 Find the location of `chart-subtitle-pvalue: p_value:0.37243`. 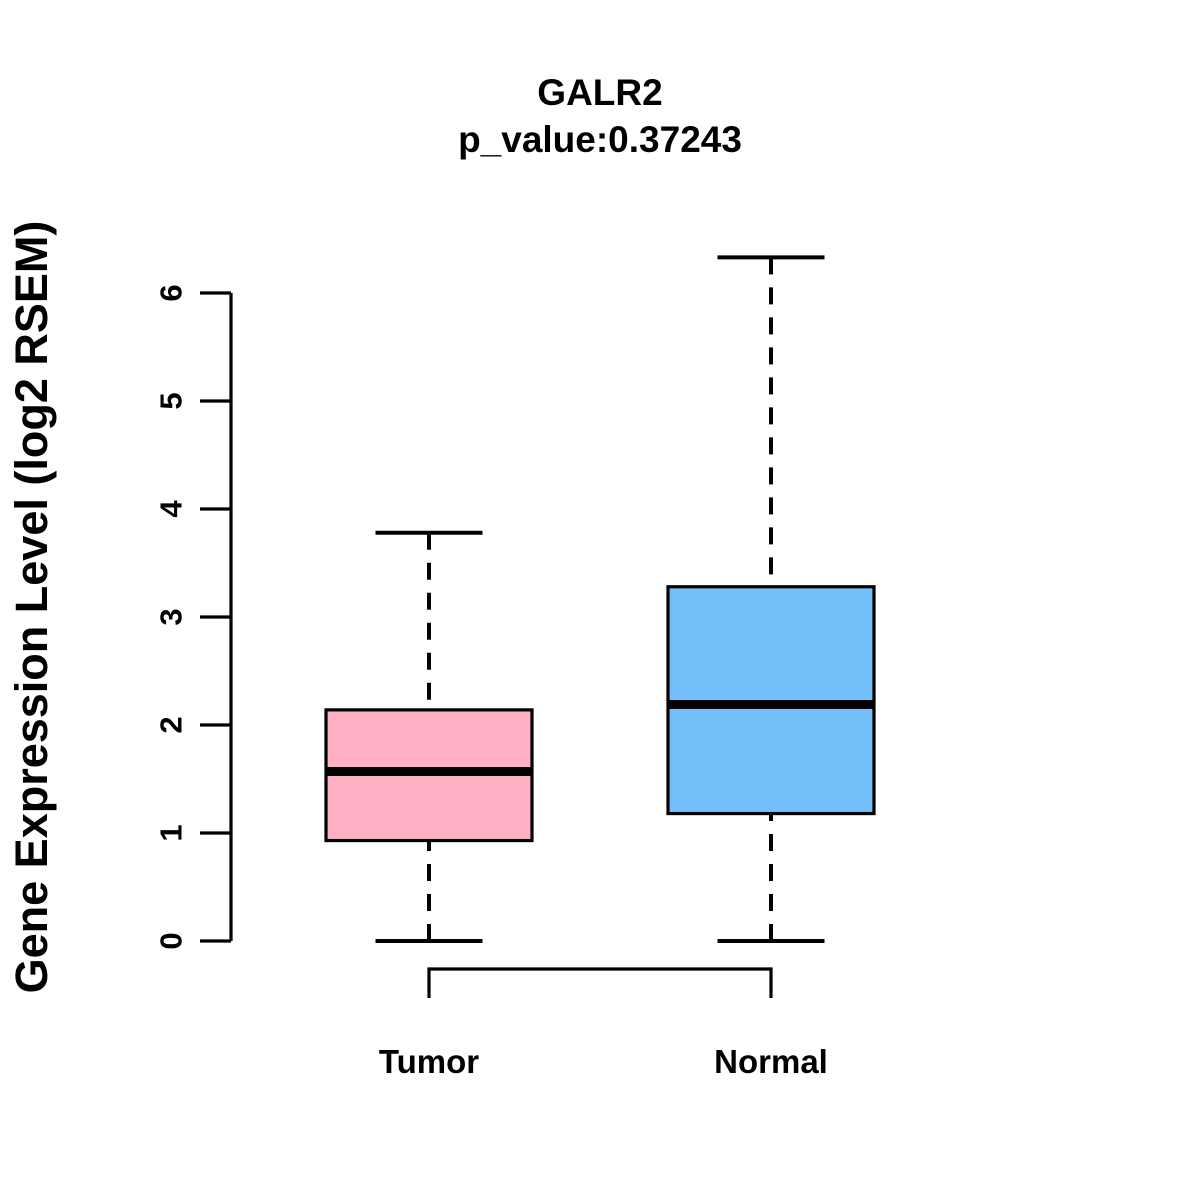

chart-subtitle-pvalue: p_value:0.37243 is located at coordinates (600, 139).